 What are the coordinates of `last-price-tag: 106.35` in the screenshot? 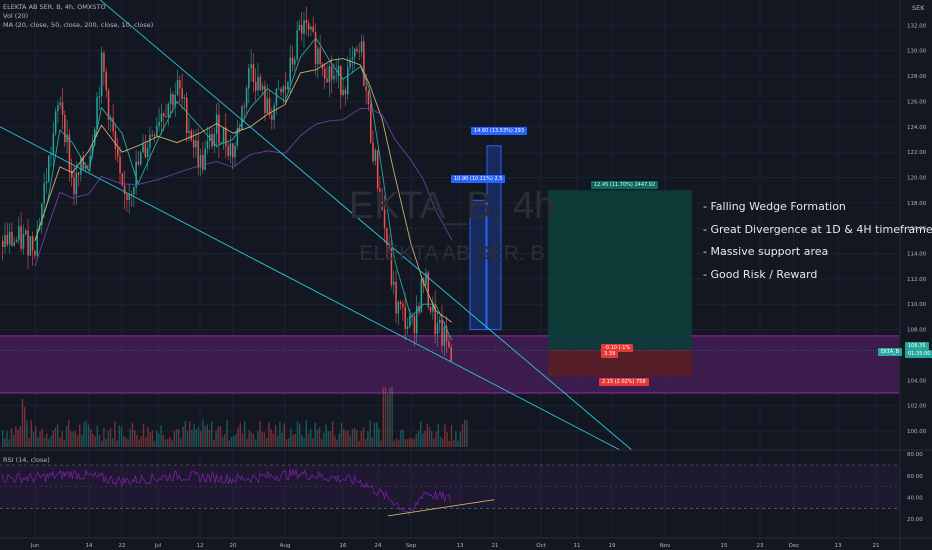 It's located at (917, 346).